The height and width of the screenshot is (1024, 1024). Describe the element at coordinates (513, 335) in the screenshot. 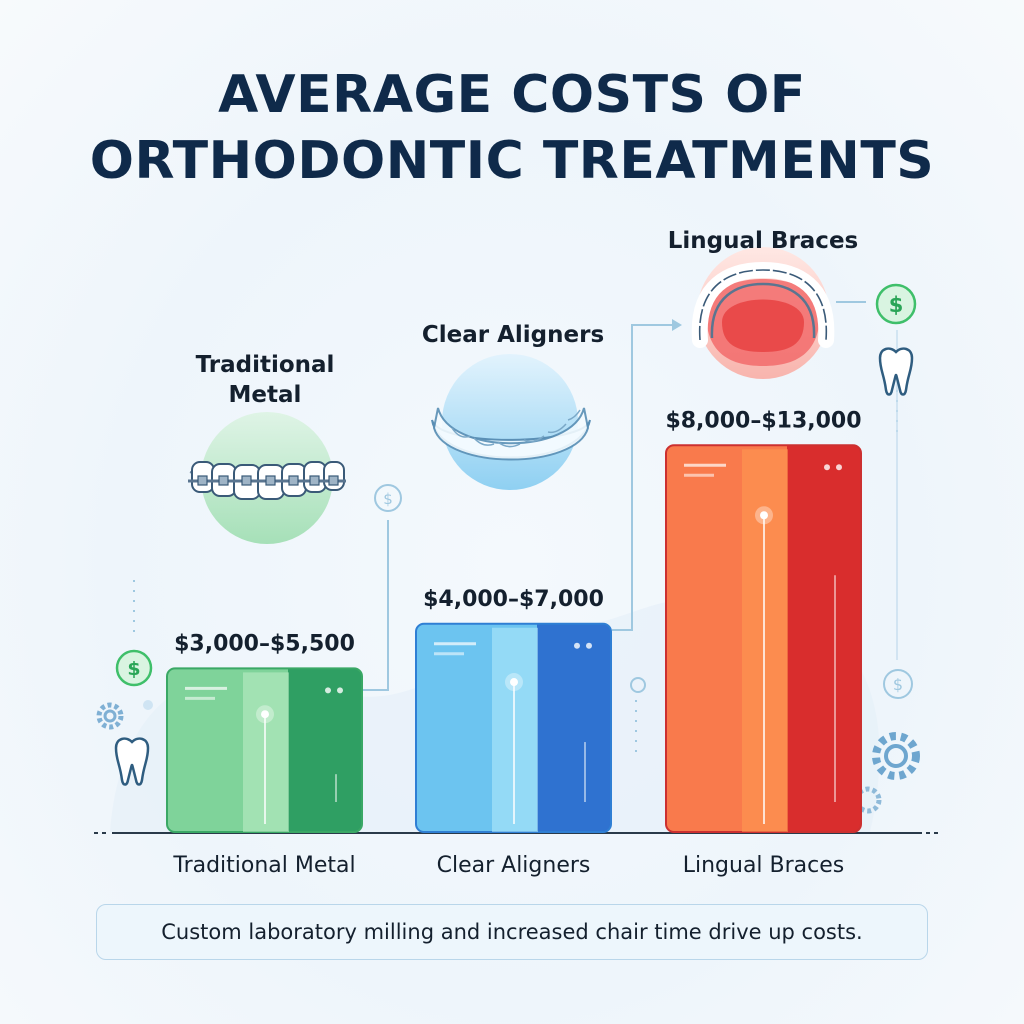

I see `category-heading-clear-aligners: Clear Aligners` at that location.